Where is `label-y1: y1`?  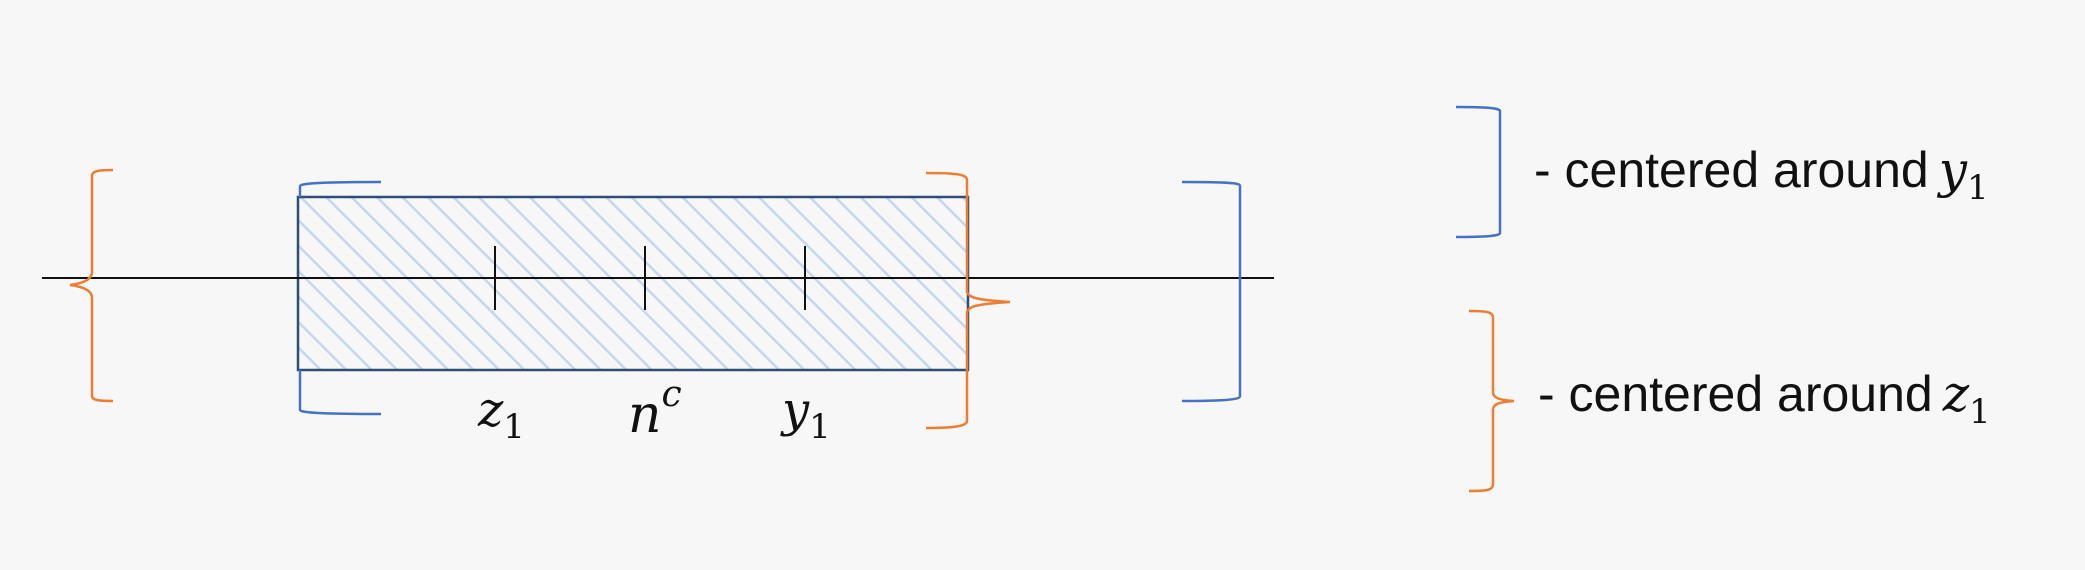
label-y1: y1 is located at coordinates (805, 414).